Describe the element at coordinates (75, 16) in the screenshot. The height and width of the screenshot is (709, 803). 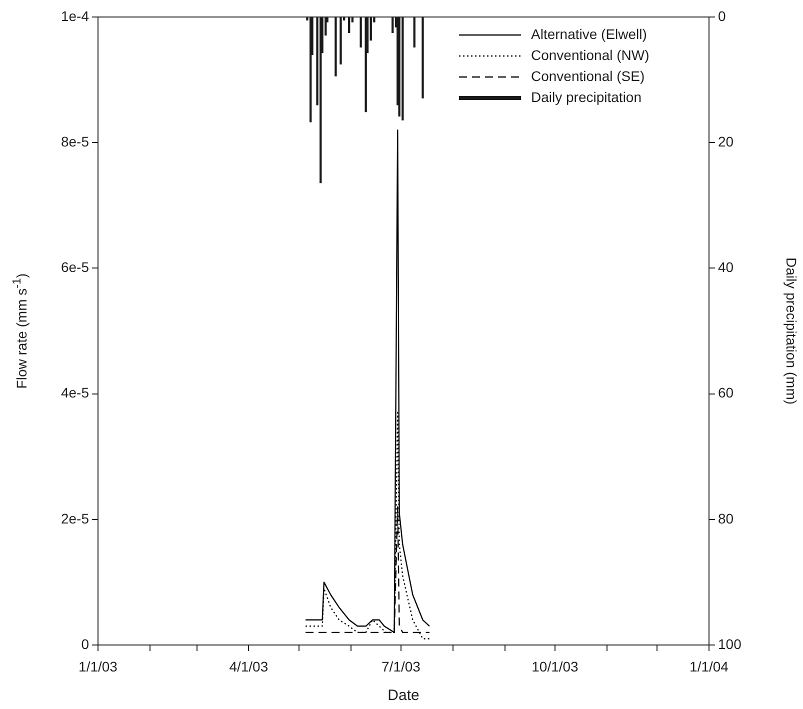
I see `y-tick-label: 1e-4` at that location.